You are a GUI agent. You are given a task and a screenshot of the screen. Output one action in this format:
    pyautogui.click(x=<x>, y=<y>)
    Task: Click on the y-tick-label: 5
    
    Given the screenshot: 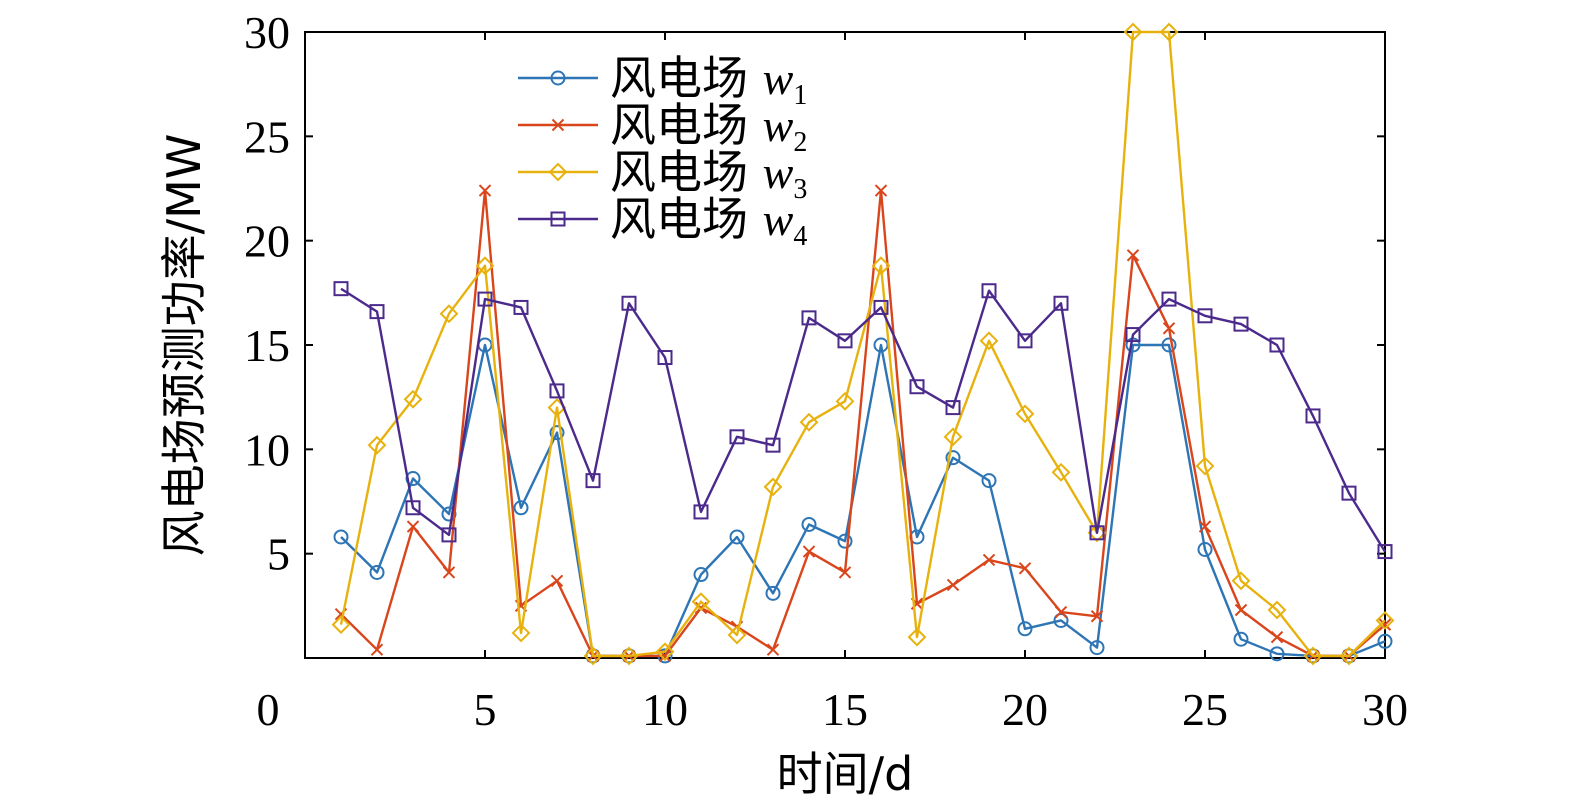 What is the action you would take?
    pyautogui.click(x=278, y=554)
    